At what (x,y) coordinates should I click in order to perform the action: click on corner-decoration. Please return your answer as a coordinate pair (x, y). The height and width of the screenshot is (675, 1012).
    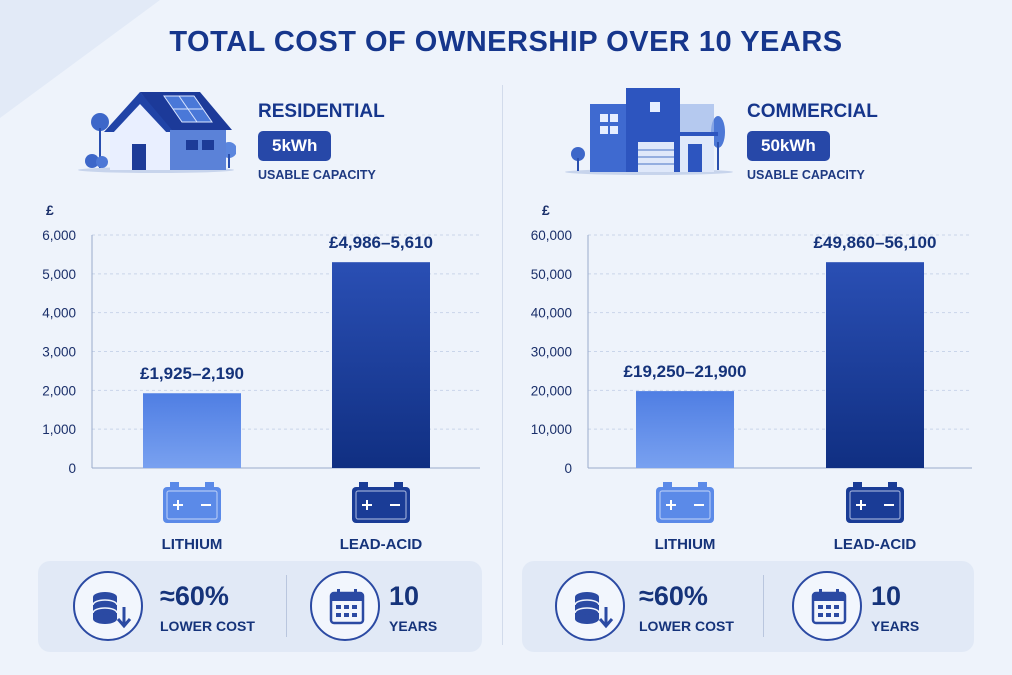
    Looking at the image, I should click on (80, 59).